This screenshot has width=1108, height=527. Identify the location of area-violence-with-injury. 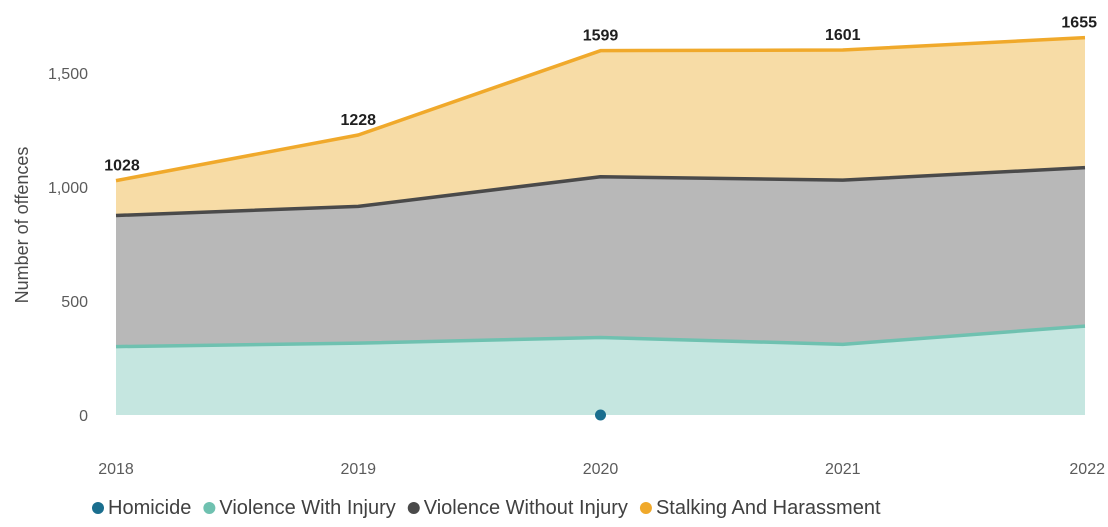
(600, 370).